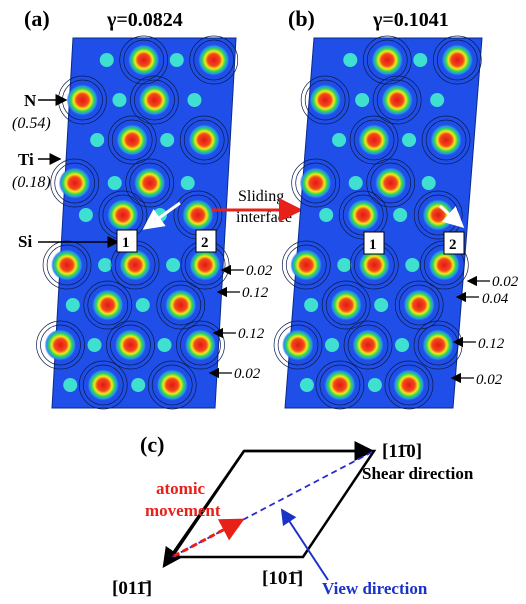 This screenshot has height=604, width=526. What do you see at coordinates (304, 544) in the screenshot?
I see `view-direction-arrow` at bounding box center [304, 544].